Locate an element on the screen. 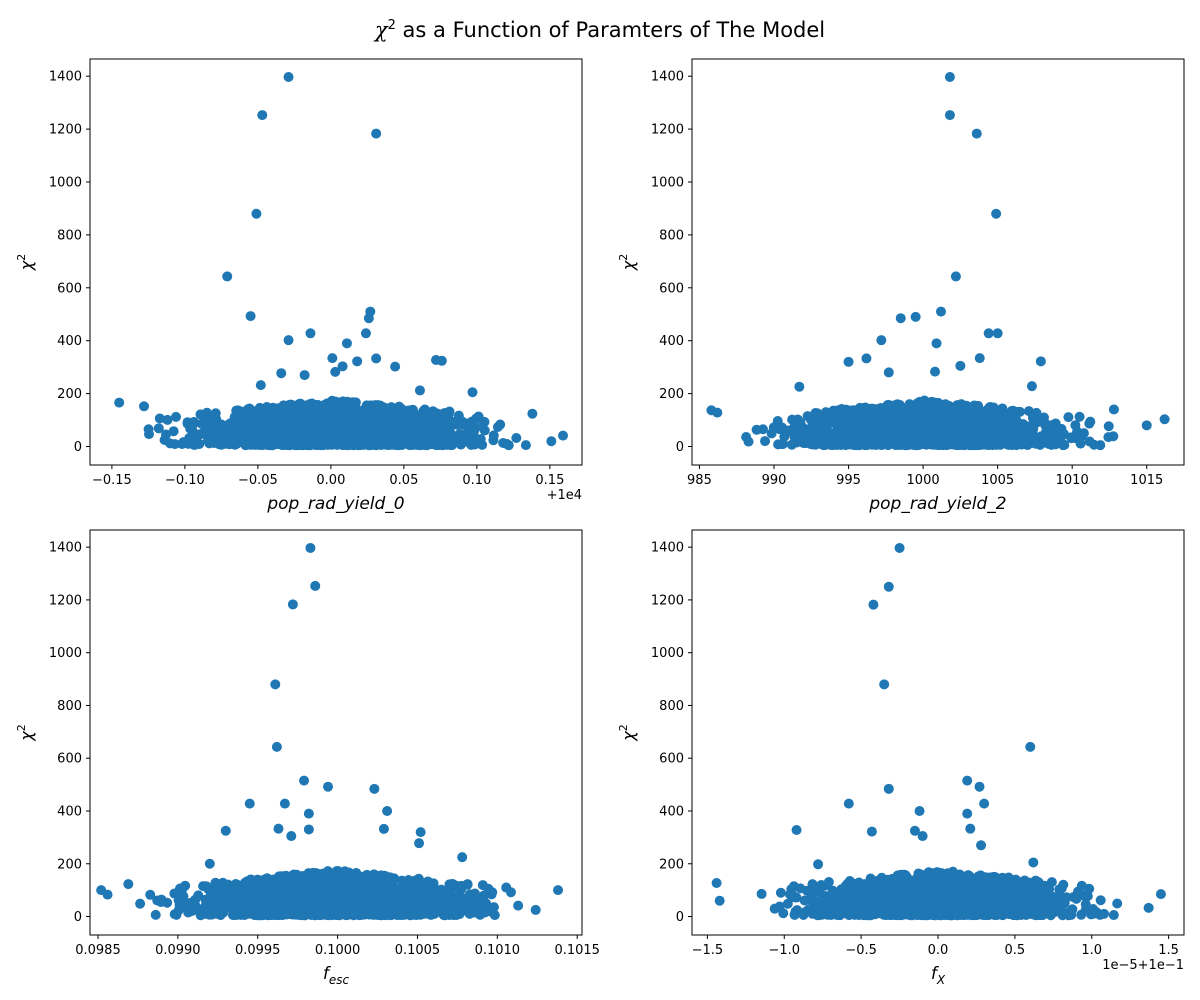 The image size is (1200, 1000). x-tick-label: 0.05 is located at coordinates (403, 480).